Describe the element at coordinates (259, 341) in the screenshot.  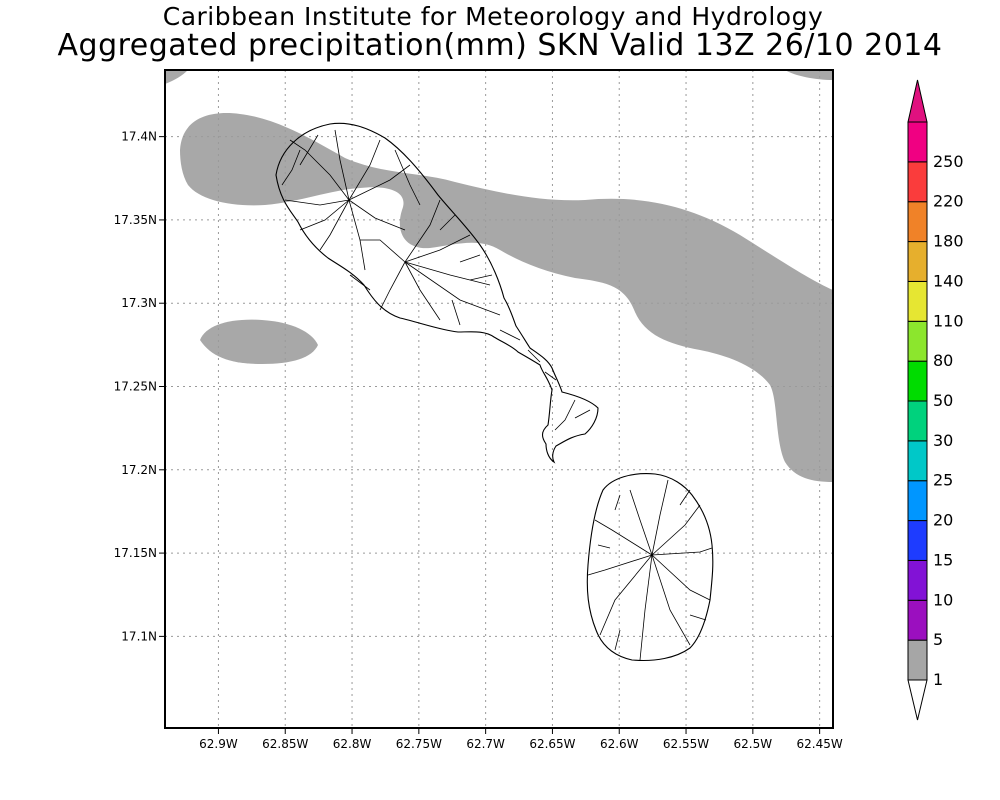
I see `precip-area-west-blob` at that location.